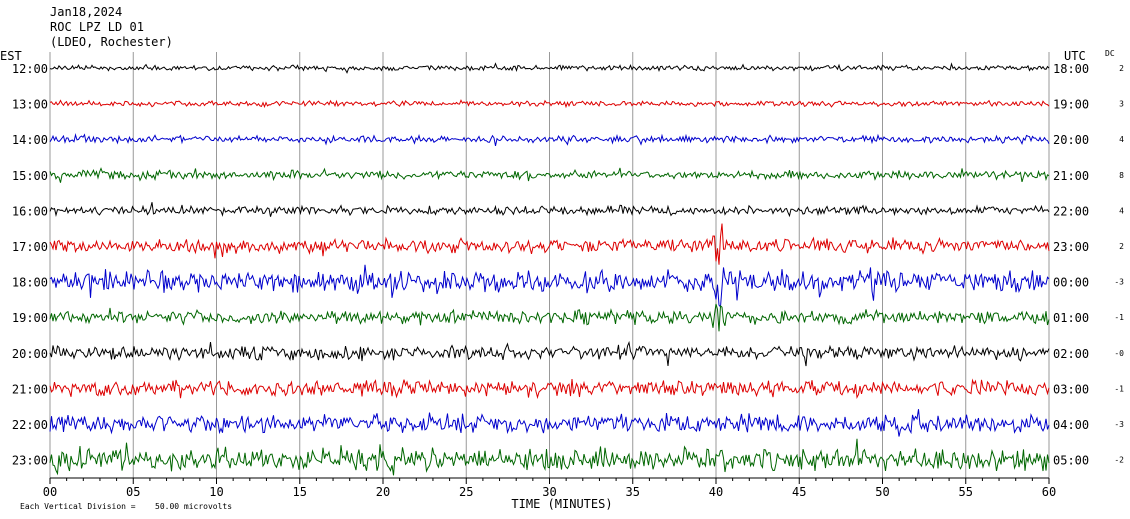  I want to click on row-label-est: 15:00, so click(30, 176).